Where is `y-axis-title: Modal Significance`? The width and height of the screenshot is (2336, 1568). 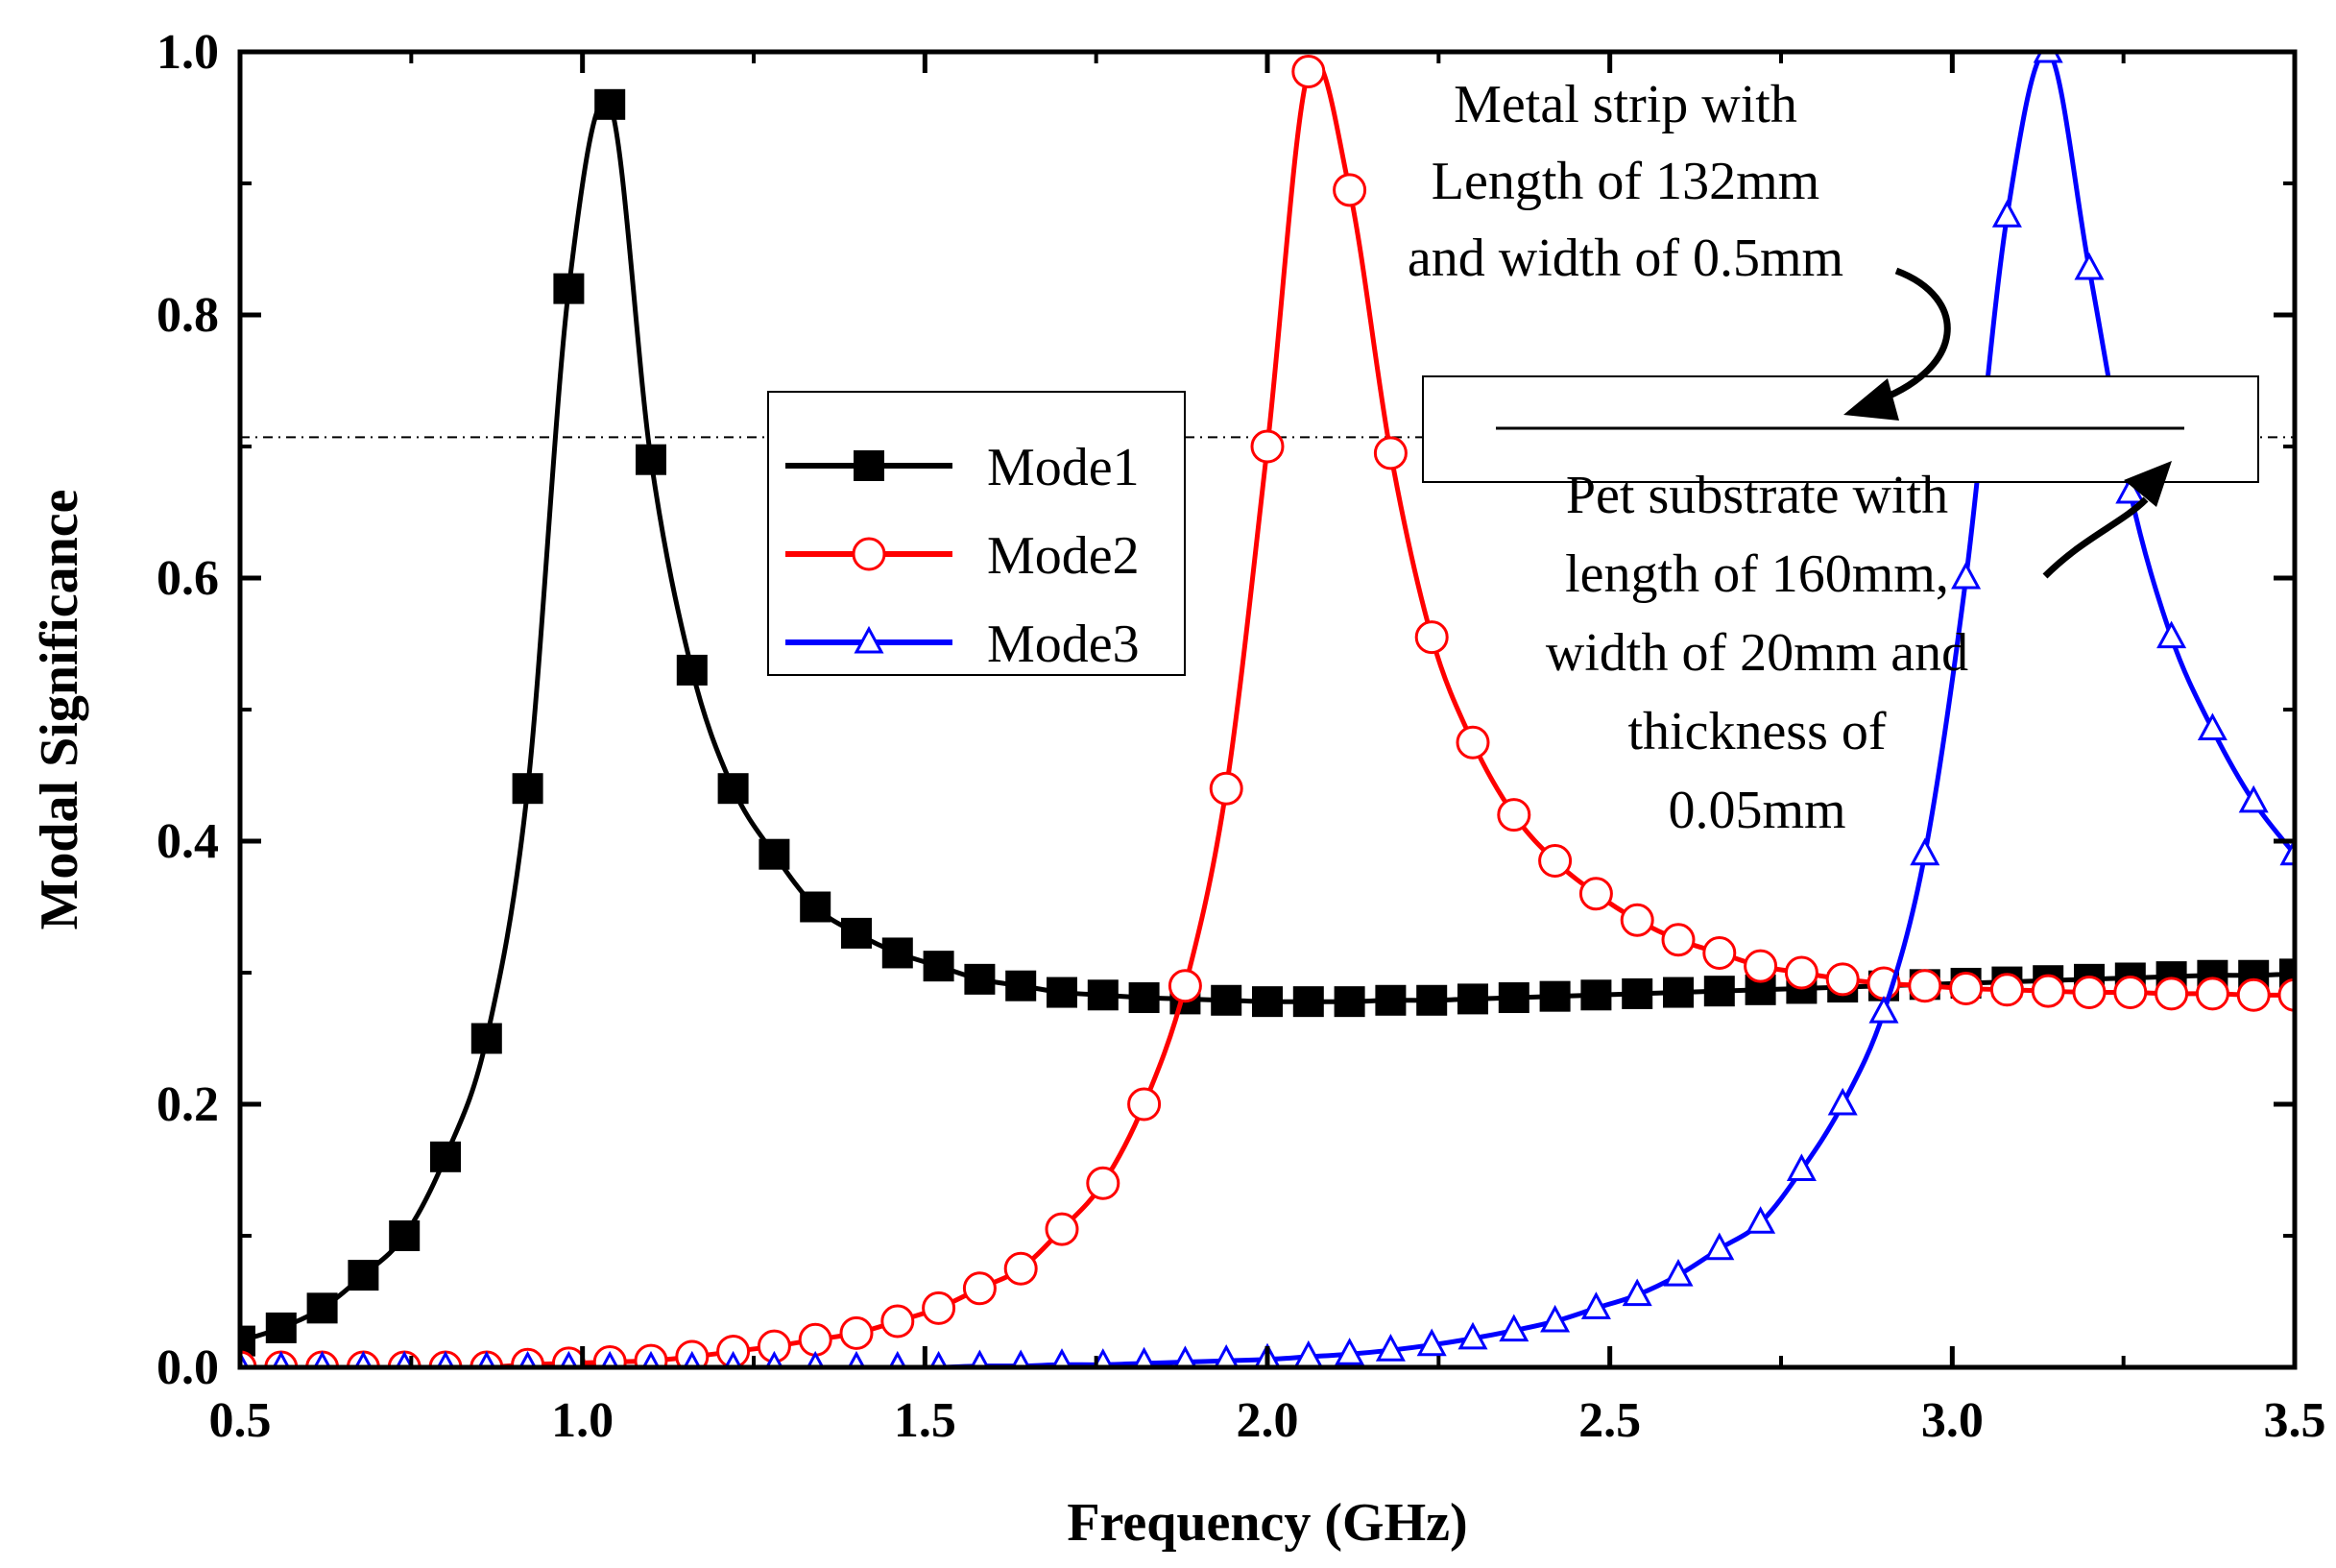
y-axis-title: Modal Significance is located at coordinates (59, 710).